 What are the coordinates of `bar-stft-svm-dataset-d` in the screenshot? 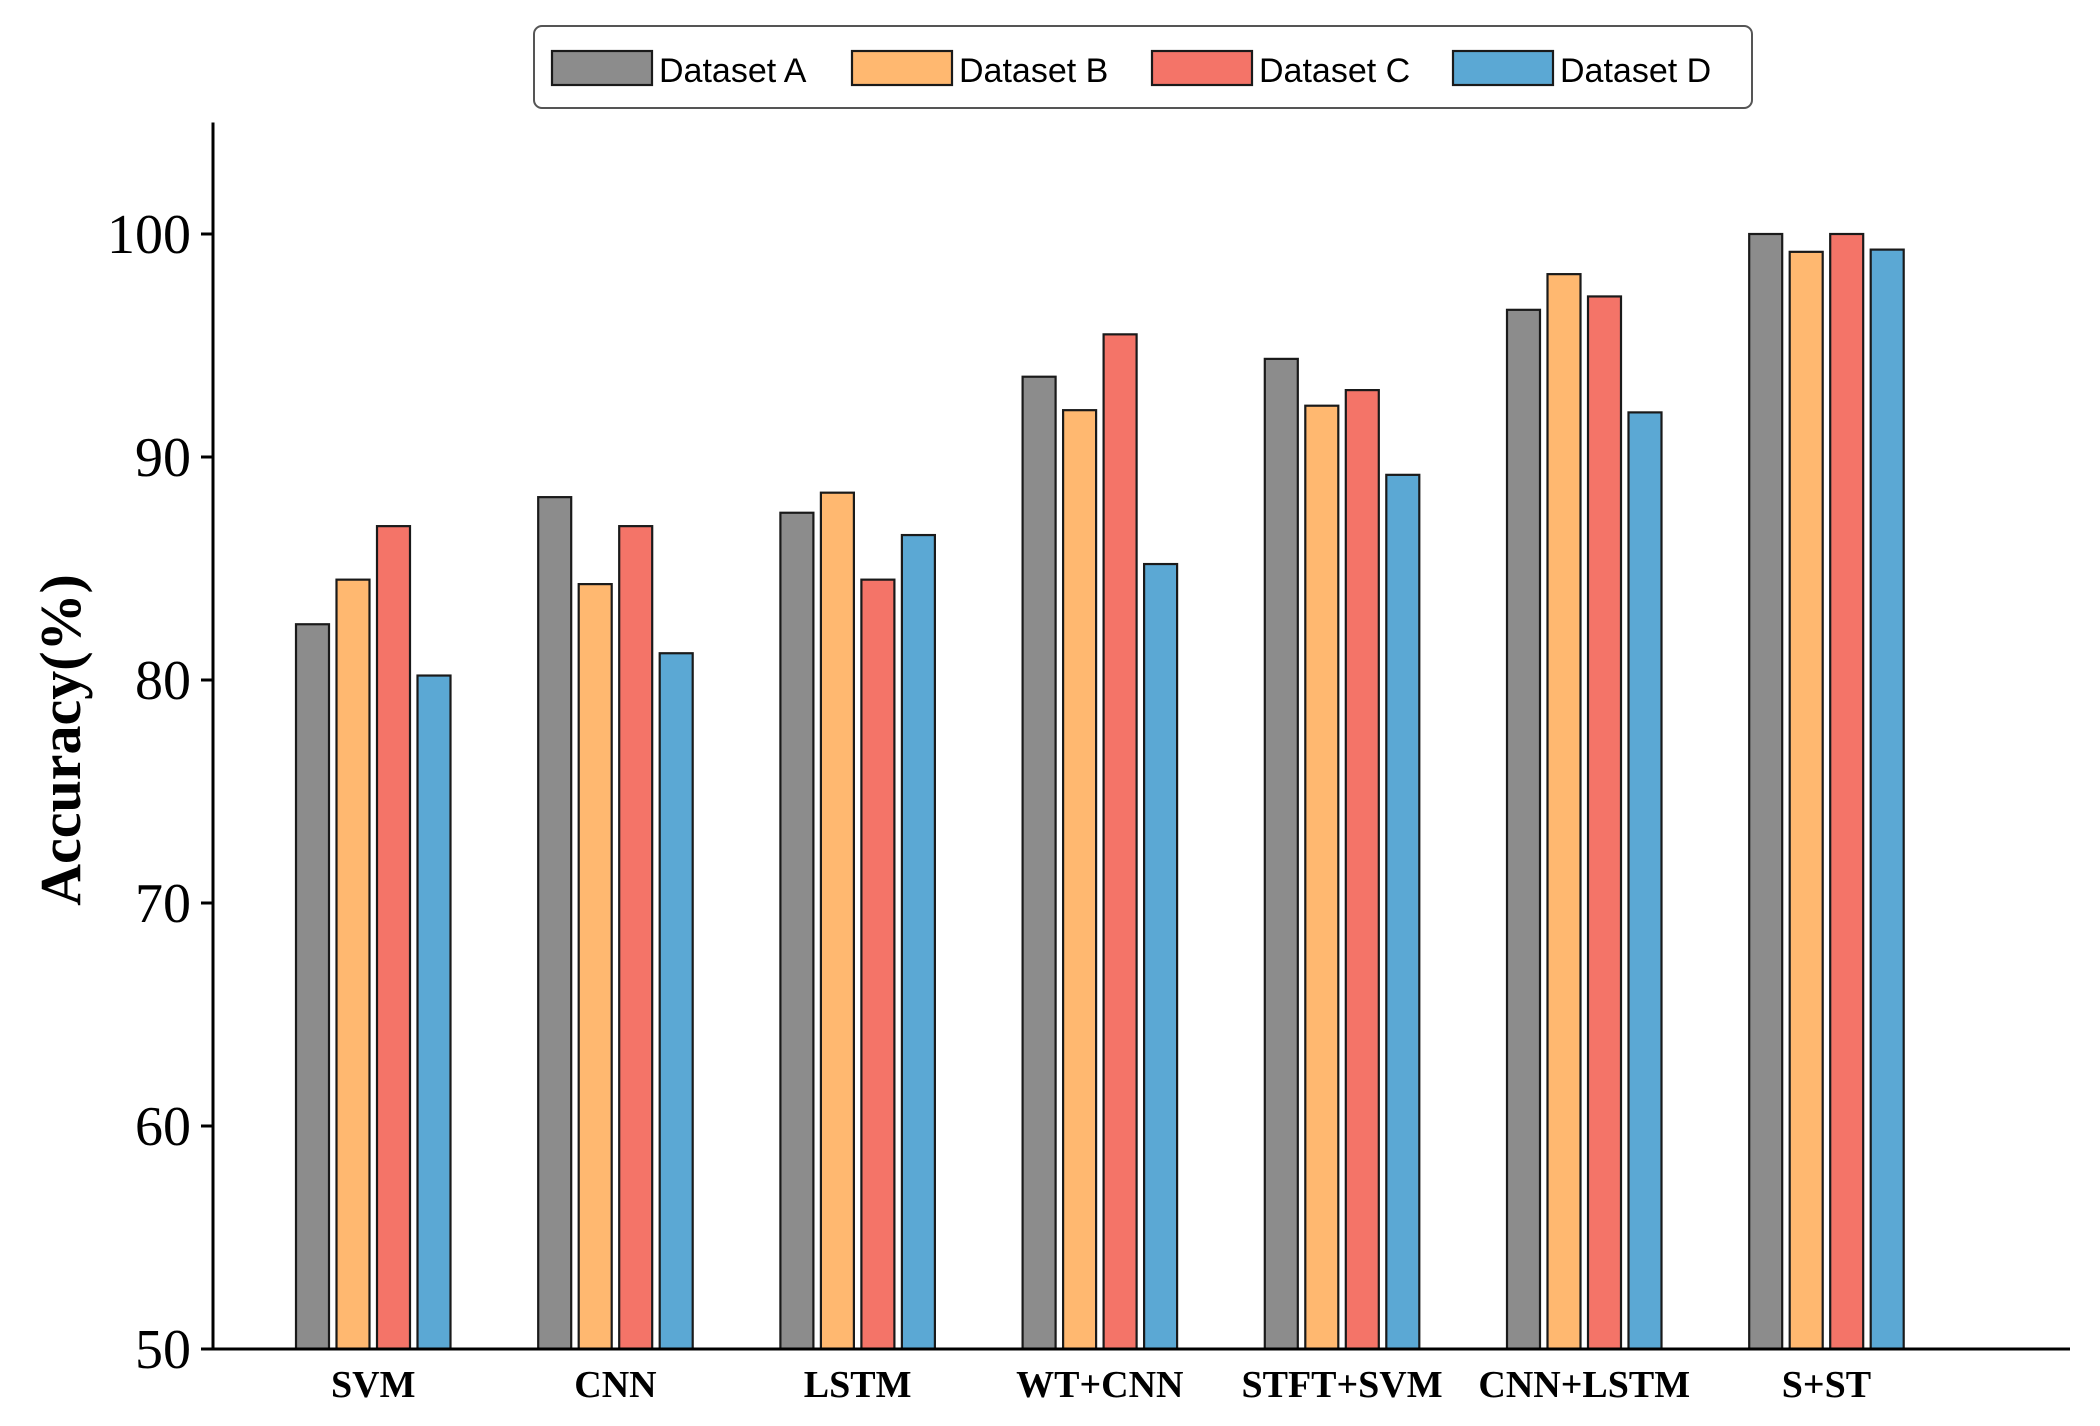 It's located at (1403, 912).